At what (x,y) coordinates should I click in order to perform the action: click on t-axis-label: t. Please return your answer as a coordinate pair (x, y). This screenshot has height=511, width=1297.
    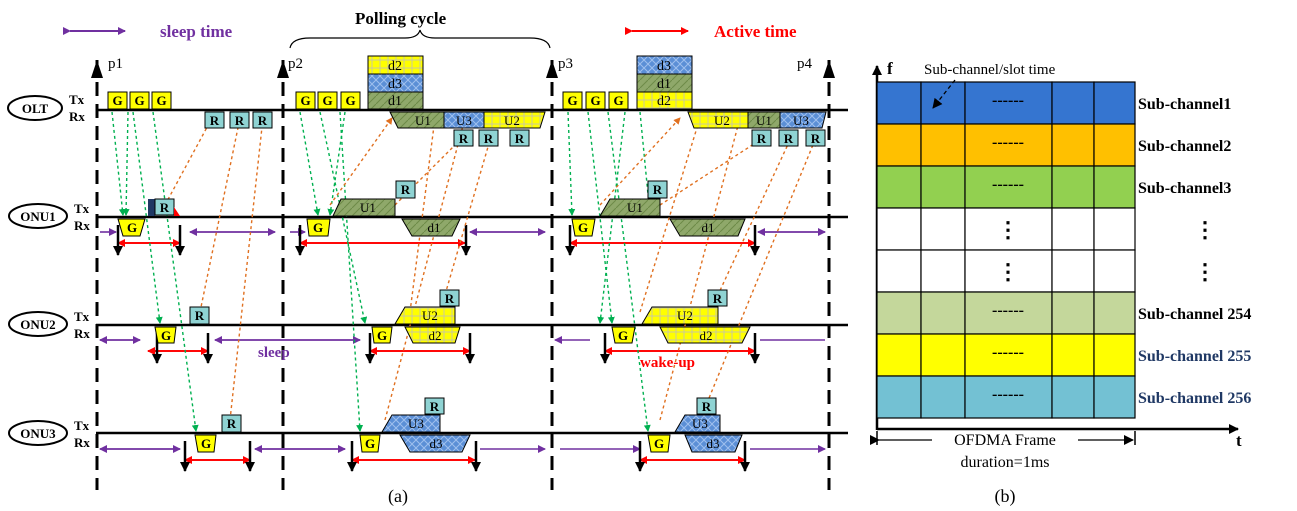
    Looking at the image, I should click on (1239, 440).